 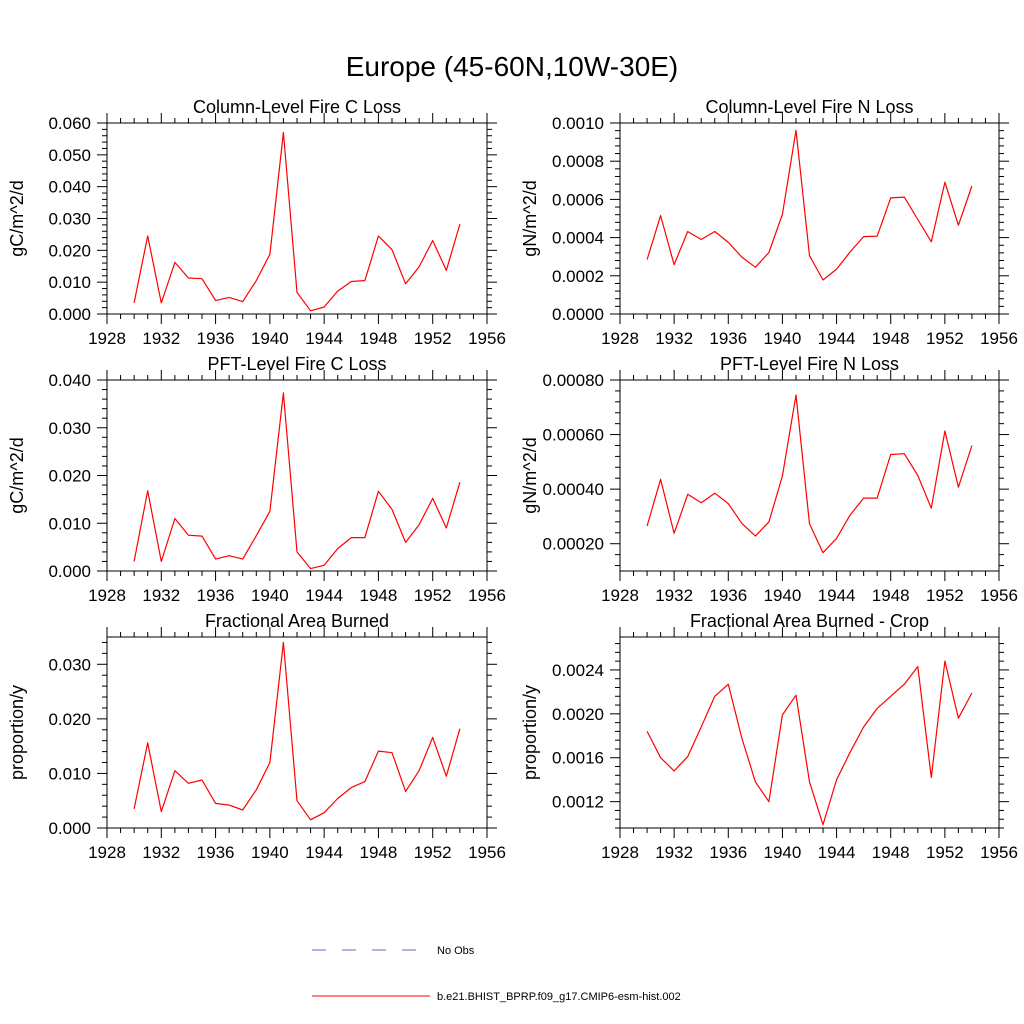 I want to click on legend-label: No Obs, so click(x=456, y=951).